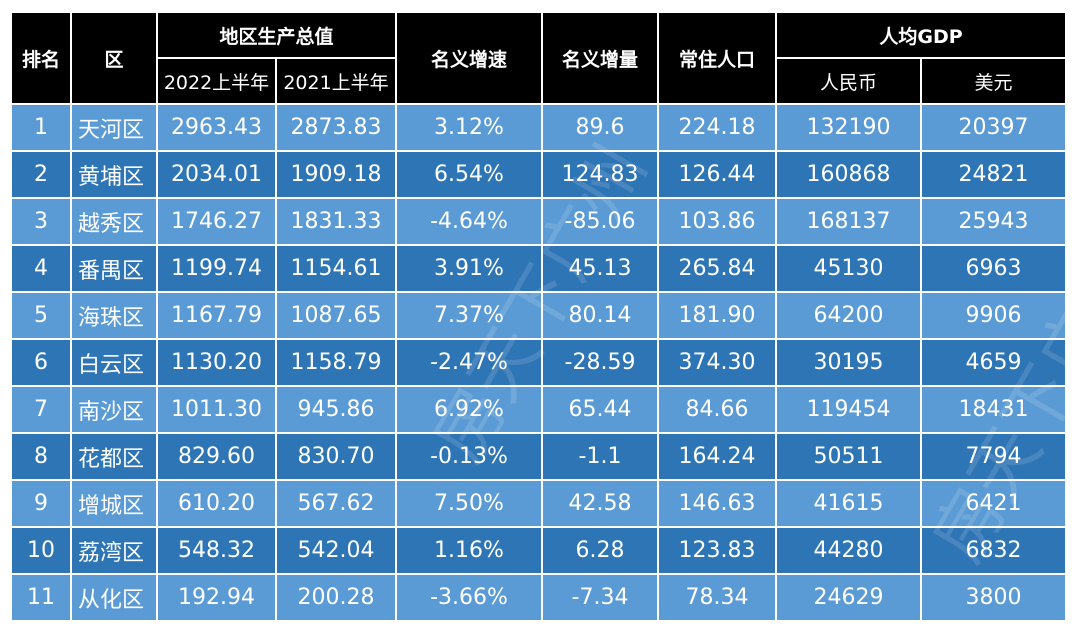 The height and width of the screenshot is (634, 1080). Describe the element at coordinates (921, 35) in the screenshot. I see `header-per-capita: 人均GDP` at that location.